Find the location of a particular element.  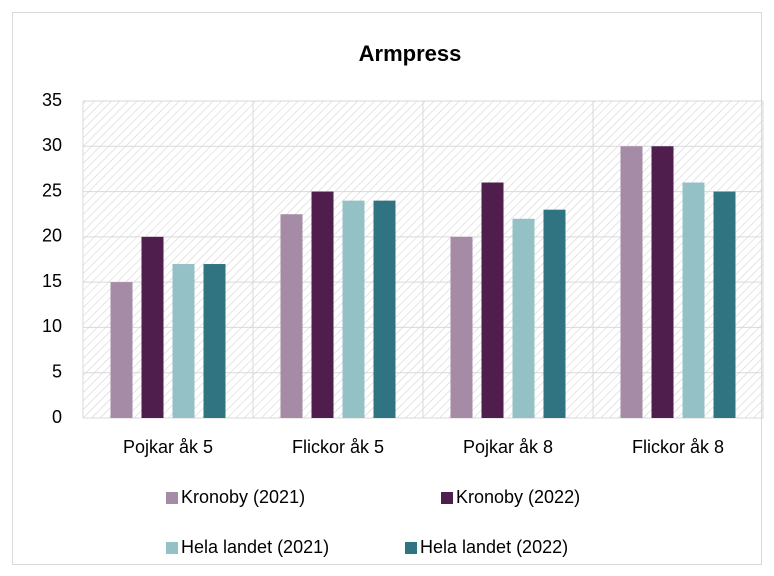

y-tick-label: 25 is located at coordinates (52, 190).